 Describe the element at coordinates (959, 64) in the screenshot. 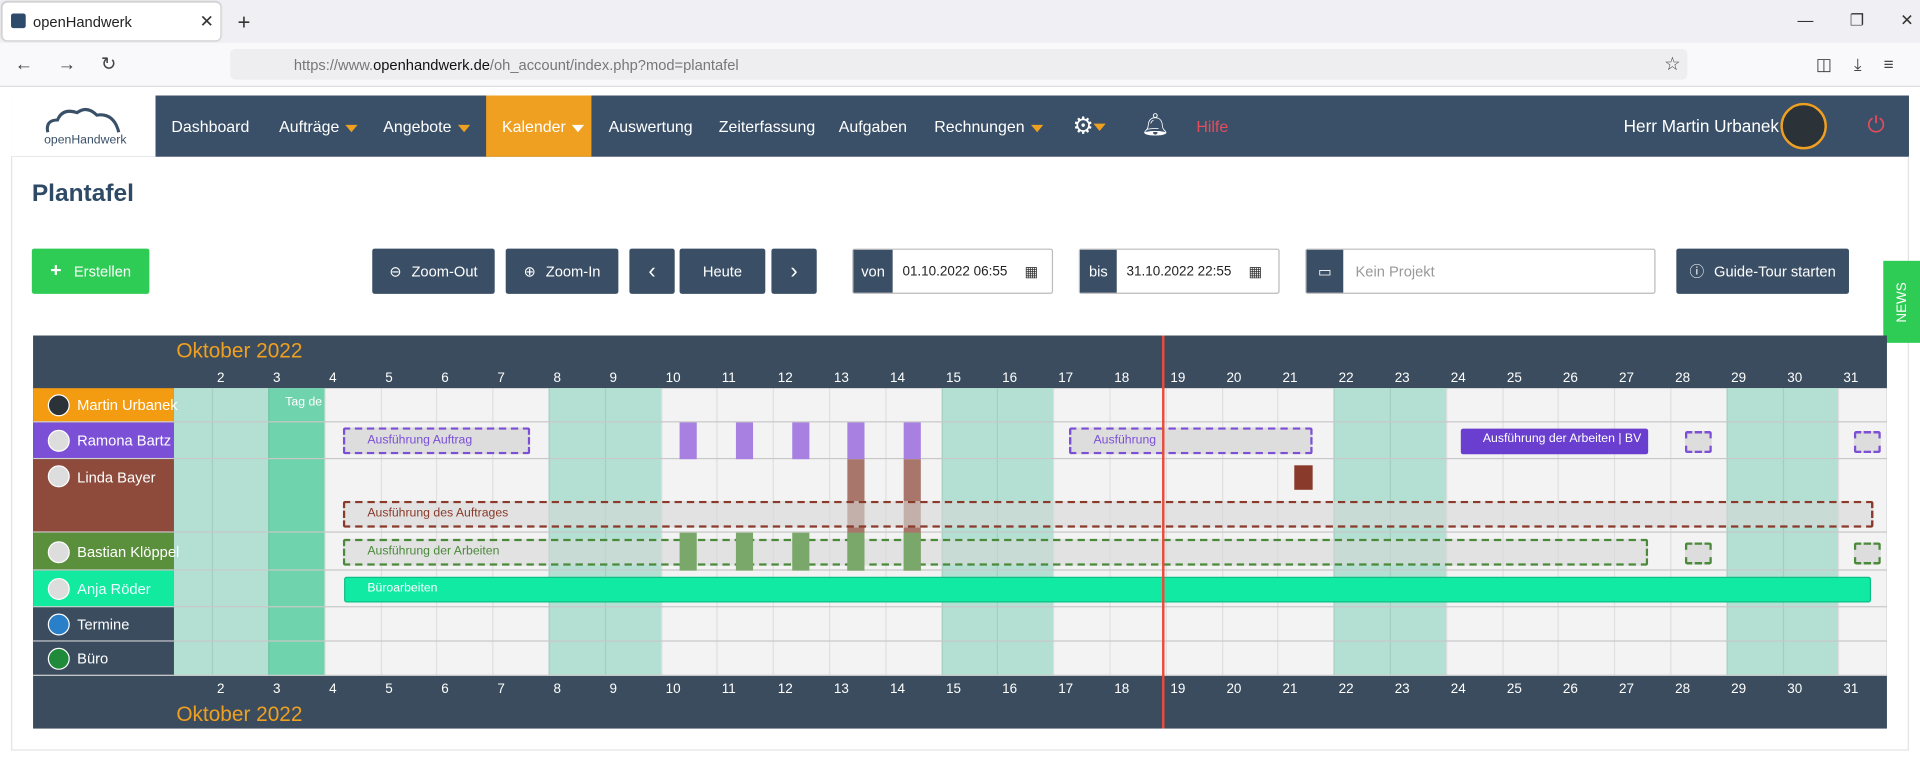

I see `url-bar` at that location.